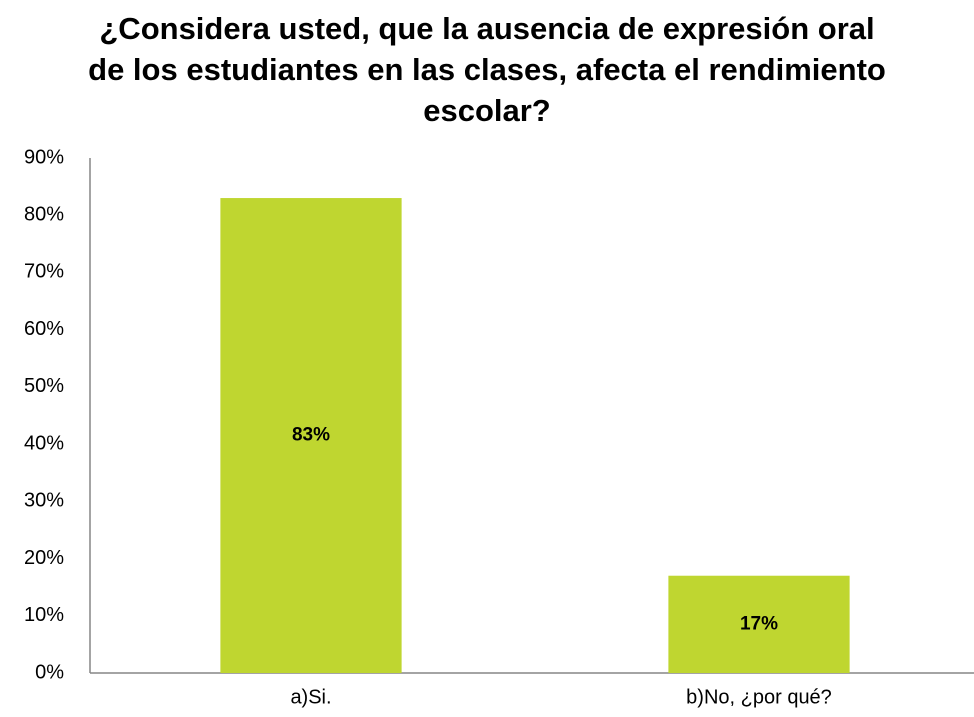 The image size is (974, 717). What do you see at coordinates (44, 157) in the screenshot?
I see `y-tick-label: 90%` at bounding box center [44, 157].